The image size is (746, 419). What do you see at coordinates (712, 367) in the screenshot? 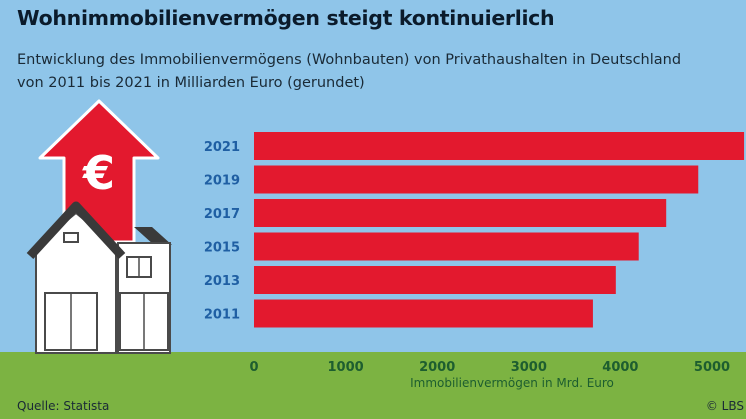
I see `x-tick-5000: 5000` at bounding box center [712, 367].